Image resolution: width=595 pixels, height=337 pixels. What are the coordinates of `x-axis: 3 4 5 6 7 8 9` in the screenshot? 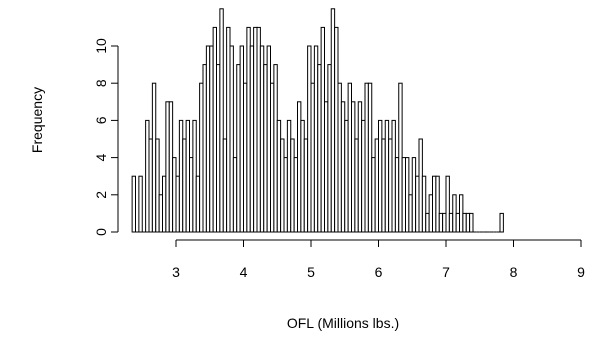 It's located at (378, 259).